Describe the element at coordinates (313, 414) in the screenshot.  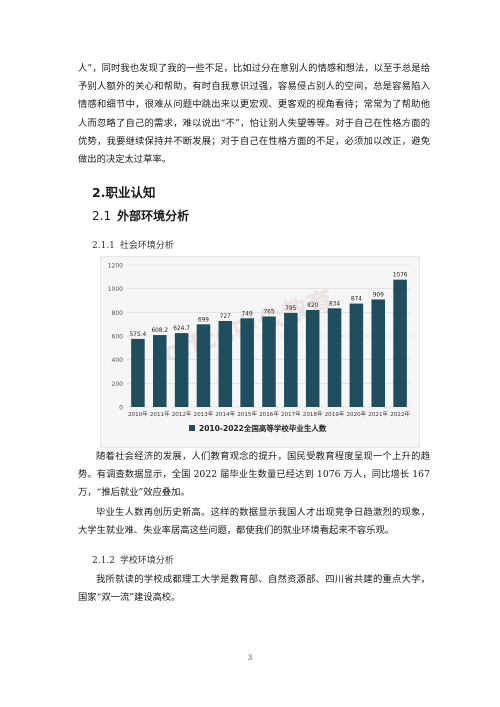
I see `x-tick-label: 2018年` at that location.